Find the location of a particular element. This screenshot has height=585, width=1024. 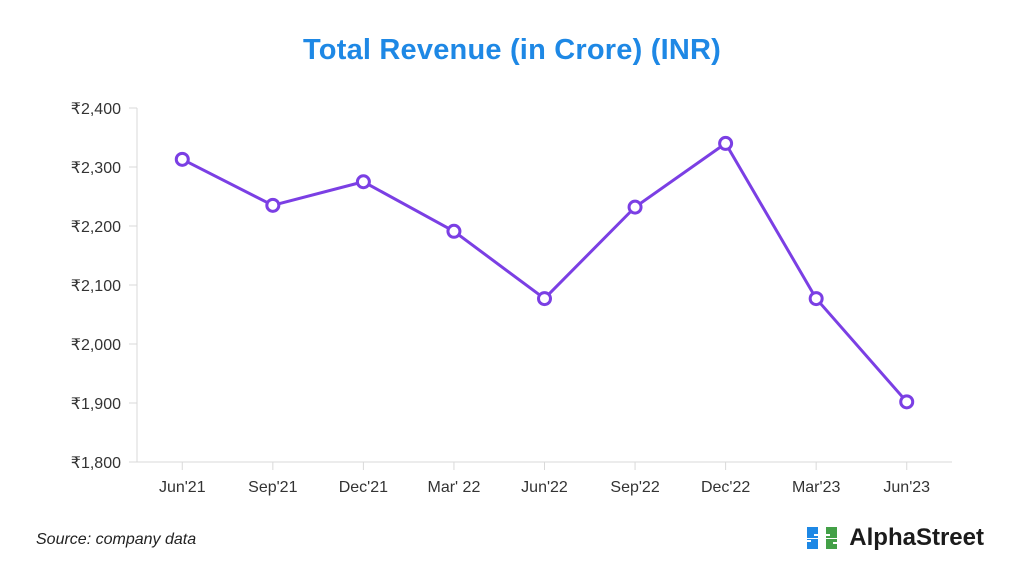

chart-title: Total Revenue (in Crore) (INR) is located at coordinates (512, 50).